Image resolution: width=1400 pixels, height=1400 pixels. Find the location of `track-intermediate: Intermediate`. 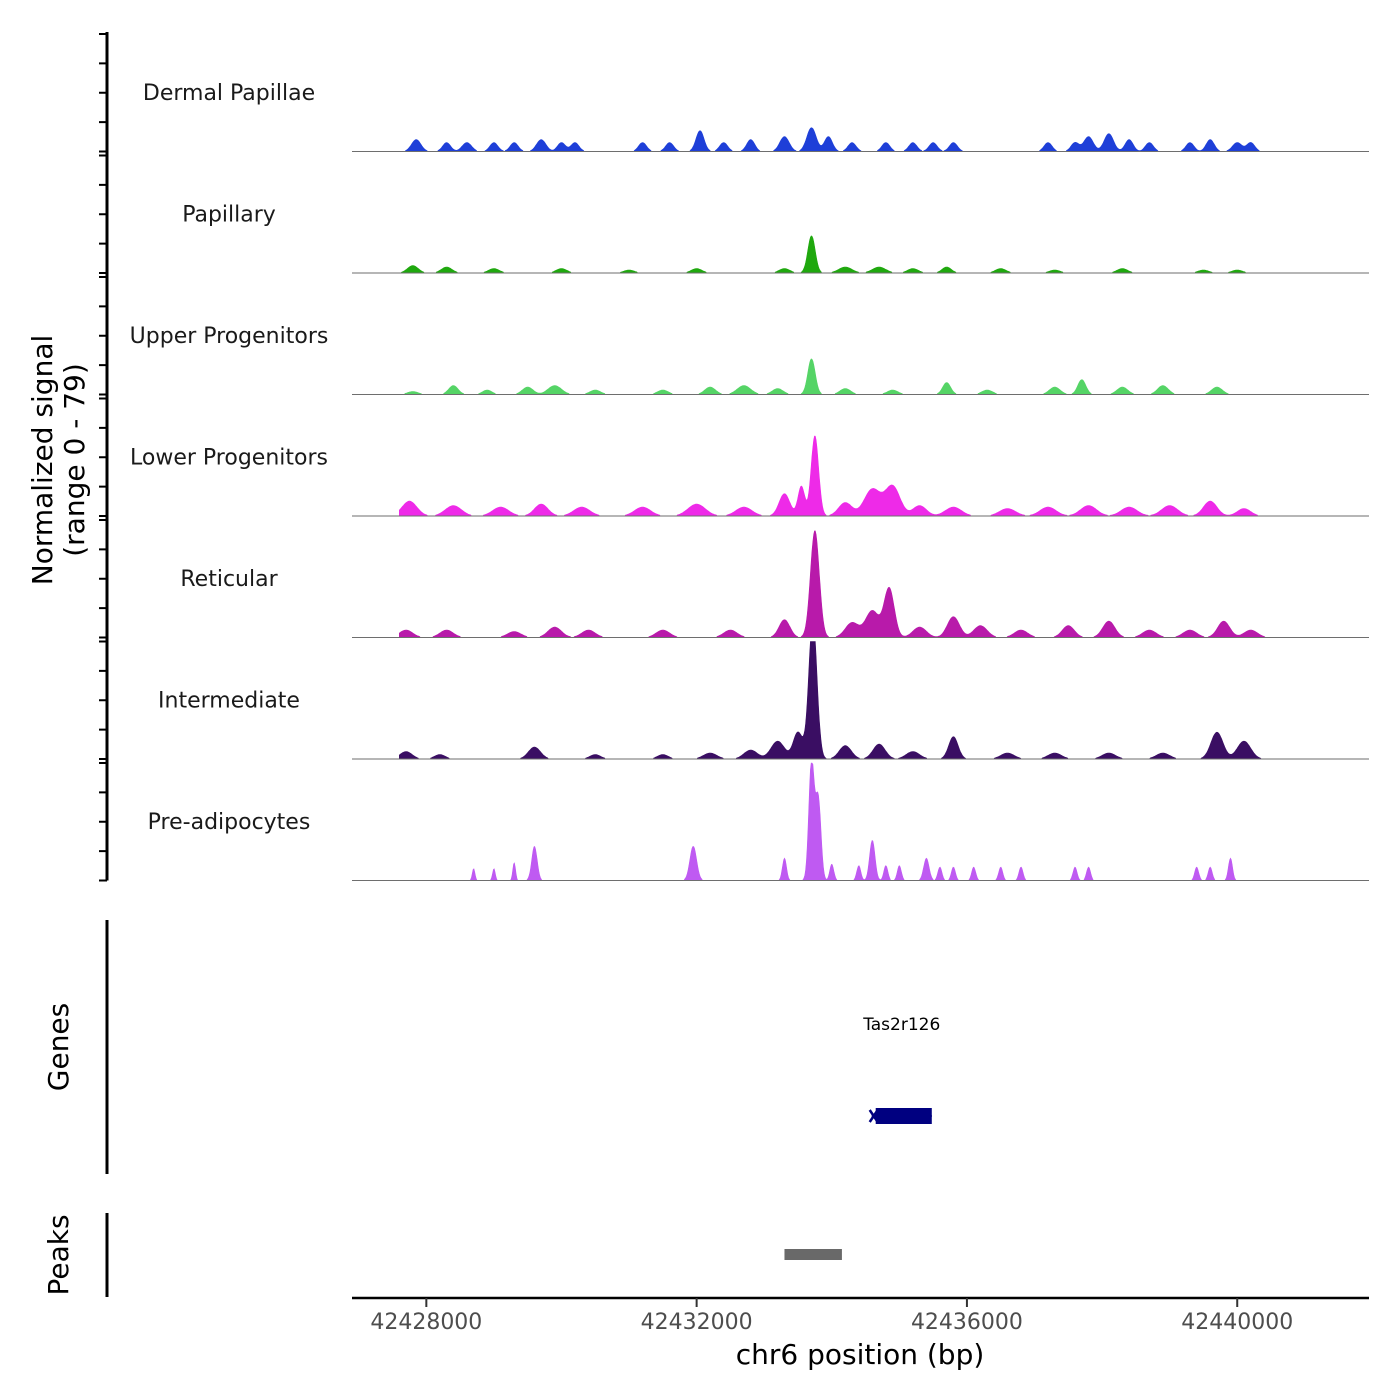

track-intermediate: Intermediate is located at coordinates (763, 700).